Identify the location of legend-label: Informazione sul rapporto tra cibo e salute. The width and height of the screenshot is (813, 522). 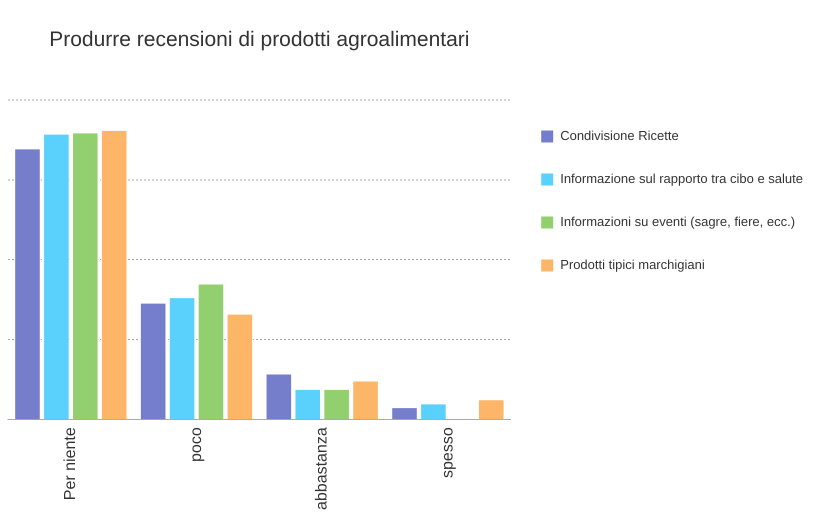
(682, 178).